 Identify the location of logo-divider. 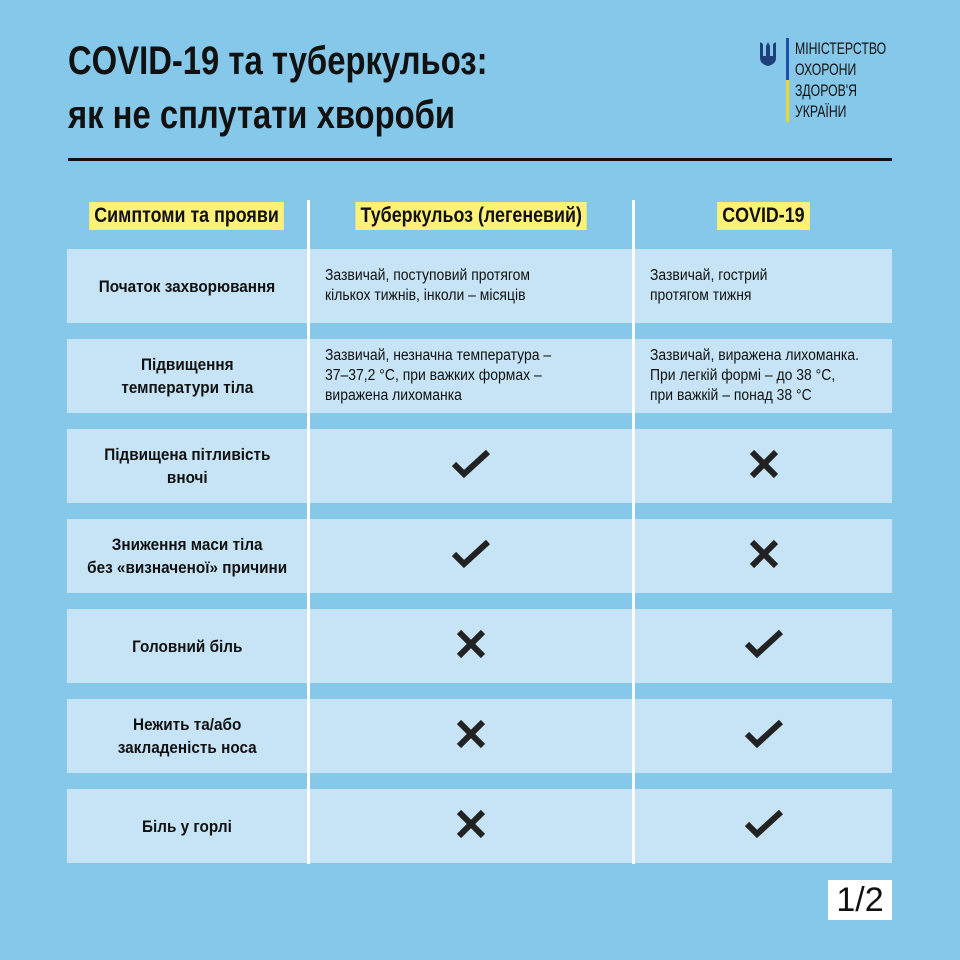
(787, 80).